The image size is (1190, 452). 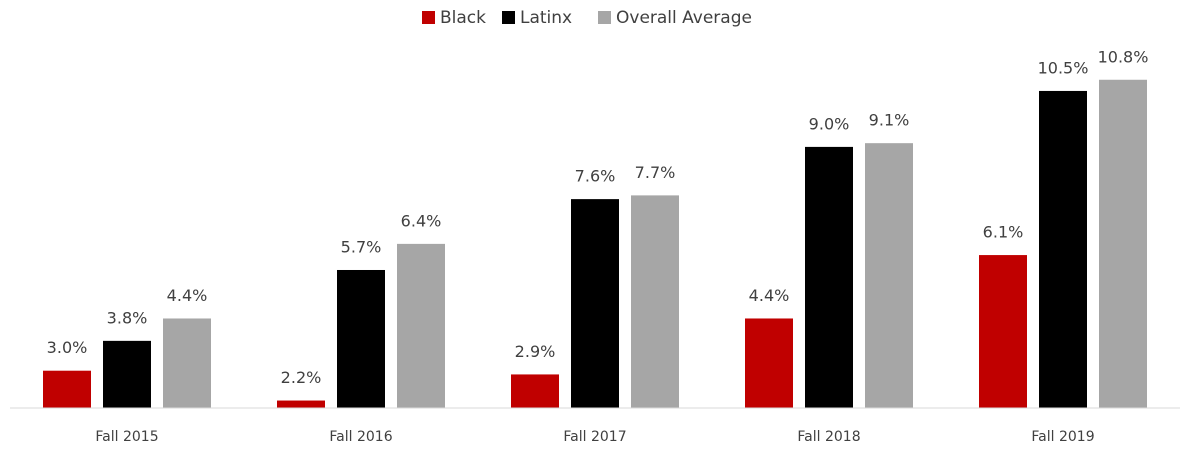 What do you see at coordinates (1123, 56) in the screenshot?
I see `data-label: 10.8%` at bounding box center [1123, 56].